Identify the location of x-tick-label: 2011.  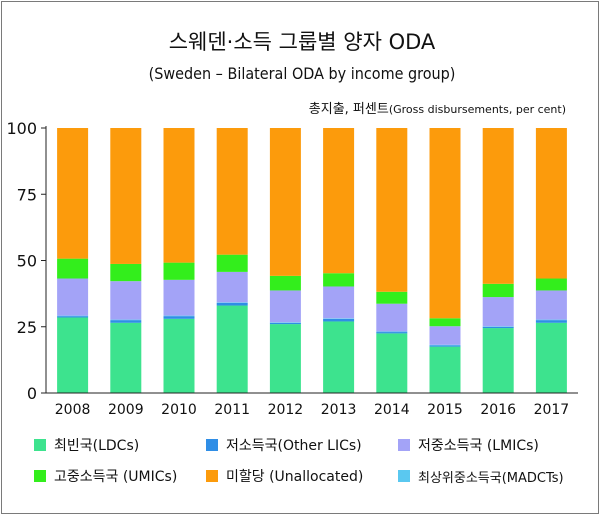
(232, 410).